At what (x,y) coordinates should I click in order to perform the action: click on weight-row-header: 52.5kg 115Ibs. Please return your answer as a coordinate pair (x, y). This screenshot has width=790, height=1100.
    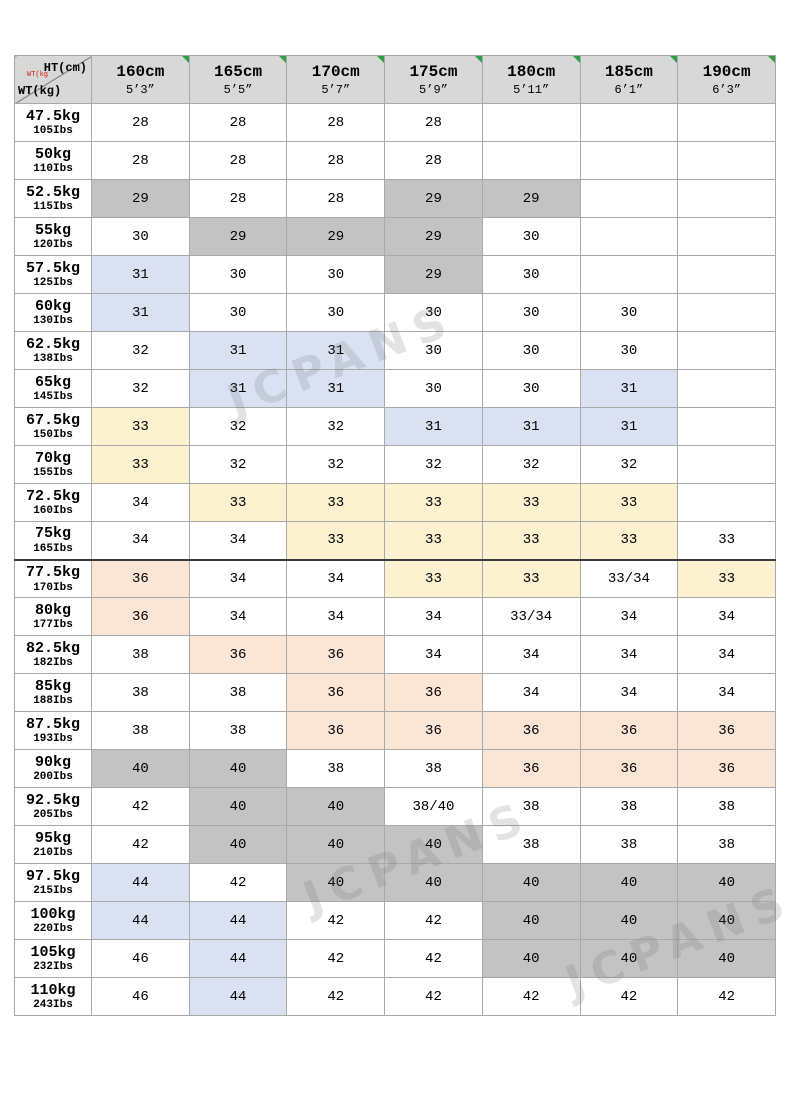
    Looking at the image, I should click on (53, 198).